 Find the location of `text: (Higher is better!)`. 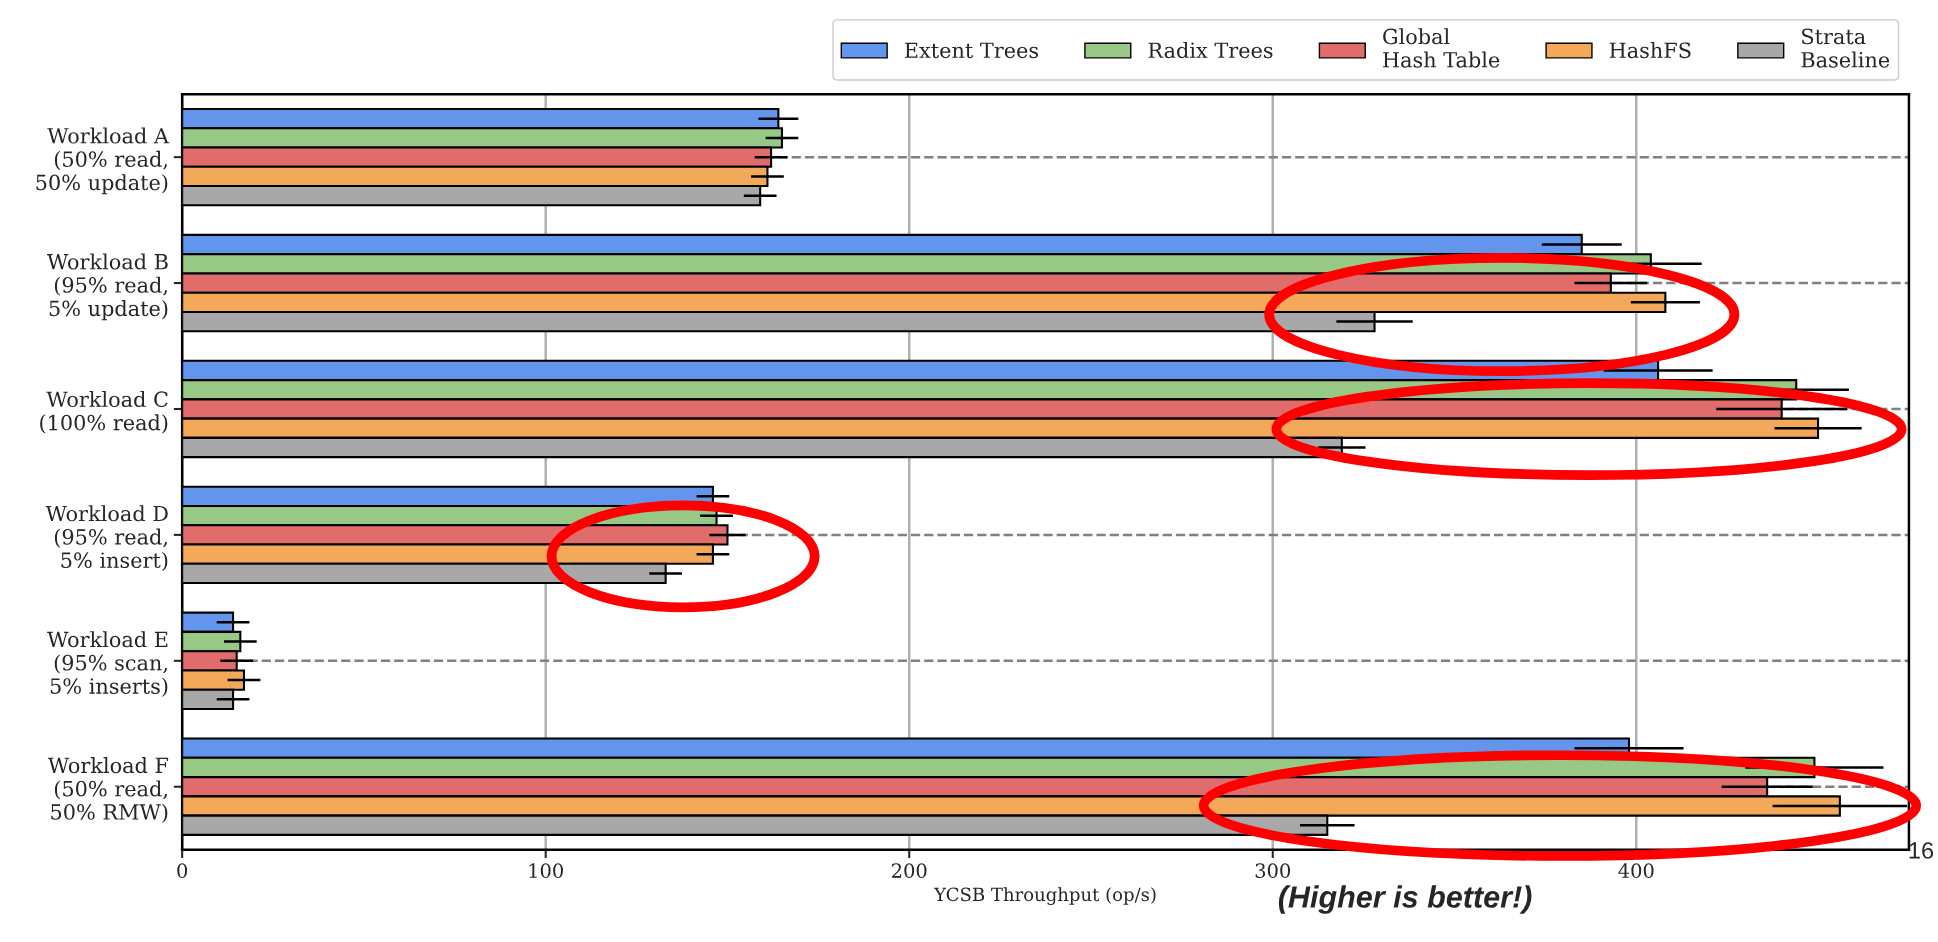

text: (Higher is better!) is located at coordinates (1405, 899).